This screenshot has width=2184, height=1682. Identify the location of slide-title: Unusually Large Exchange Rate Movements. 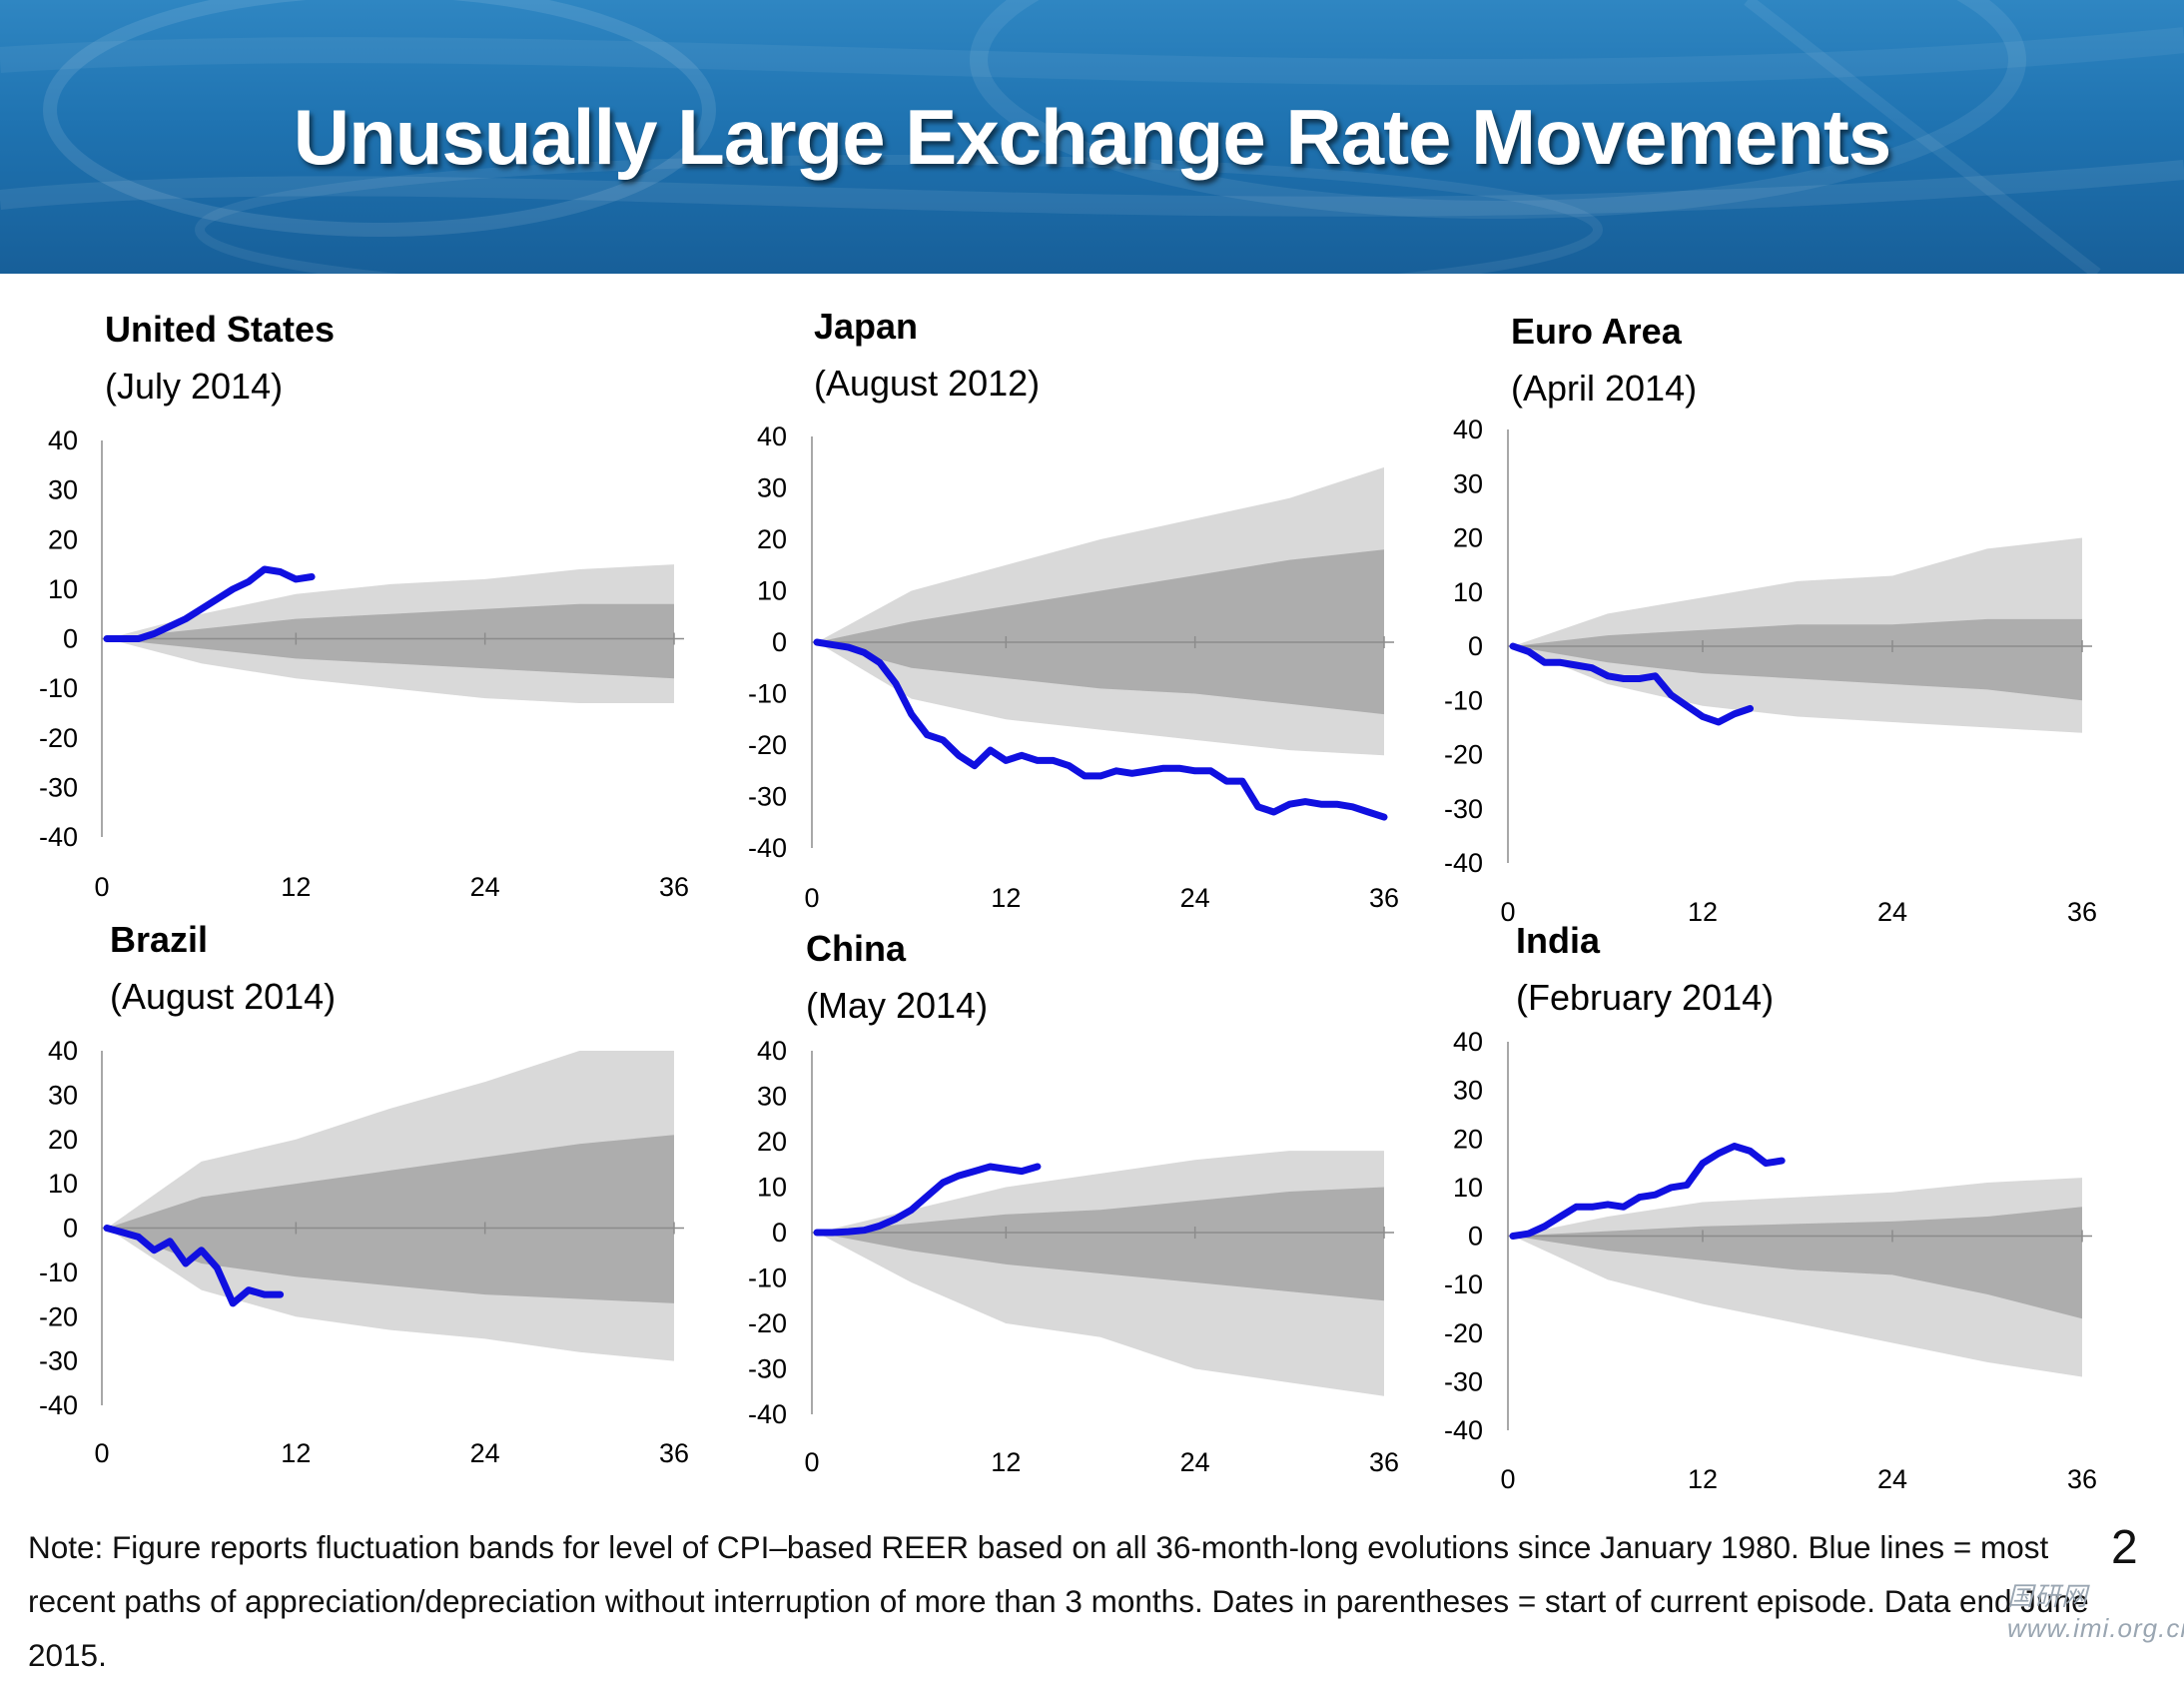
(1092, 137).